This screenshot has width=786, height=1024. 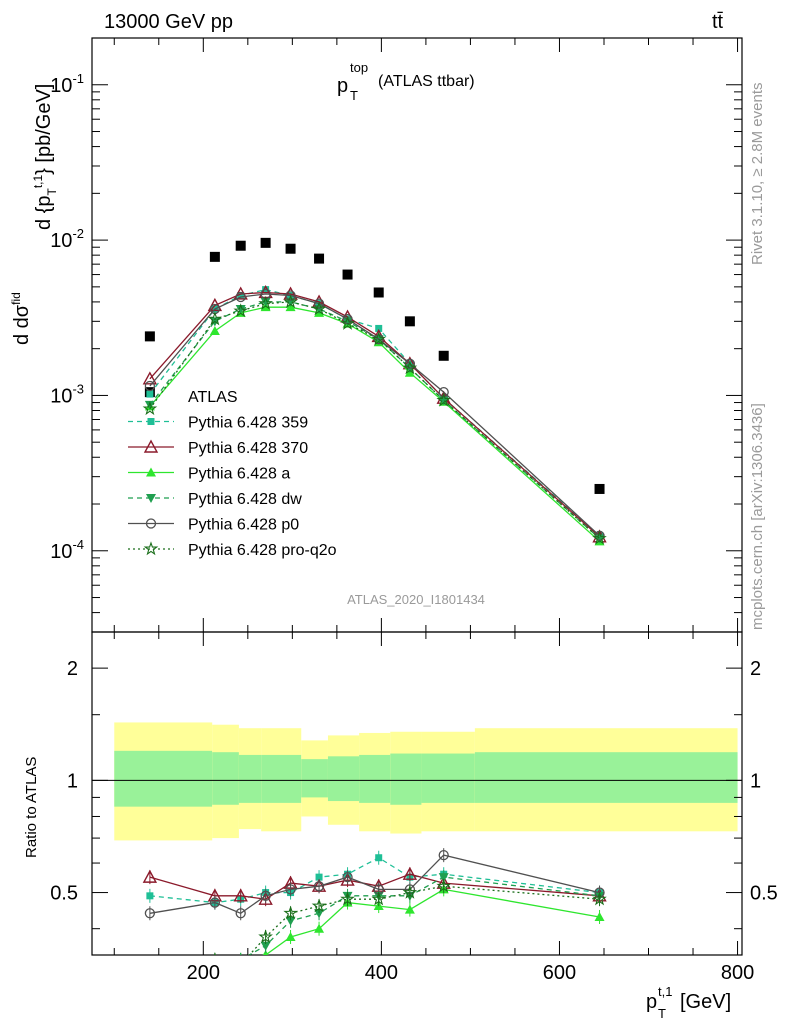 What do you see at coordinates (737, 973) in the screenshot?
I see `x-tick-label: 800` at bounding box center [737, 973].